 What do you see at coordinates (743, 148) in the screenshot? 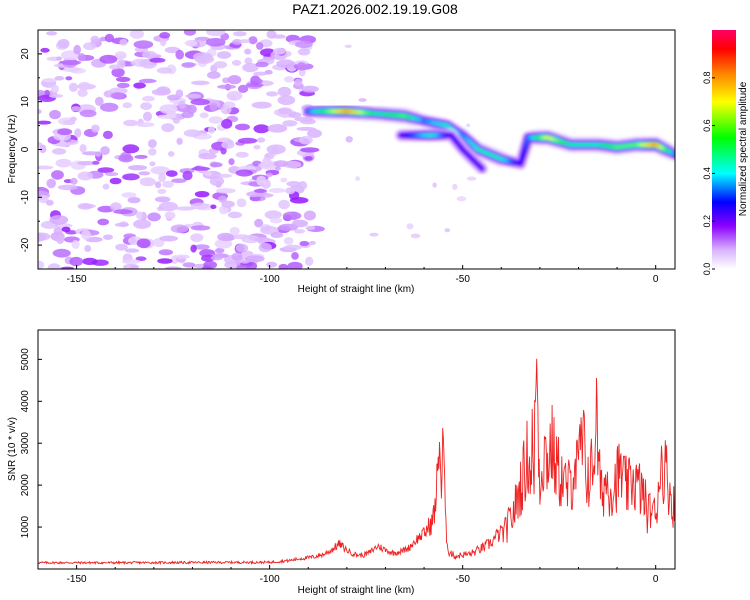
I see `colorbar-label: Normalized spectral amplitude` at bounding box center [743, 148].